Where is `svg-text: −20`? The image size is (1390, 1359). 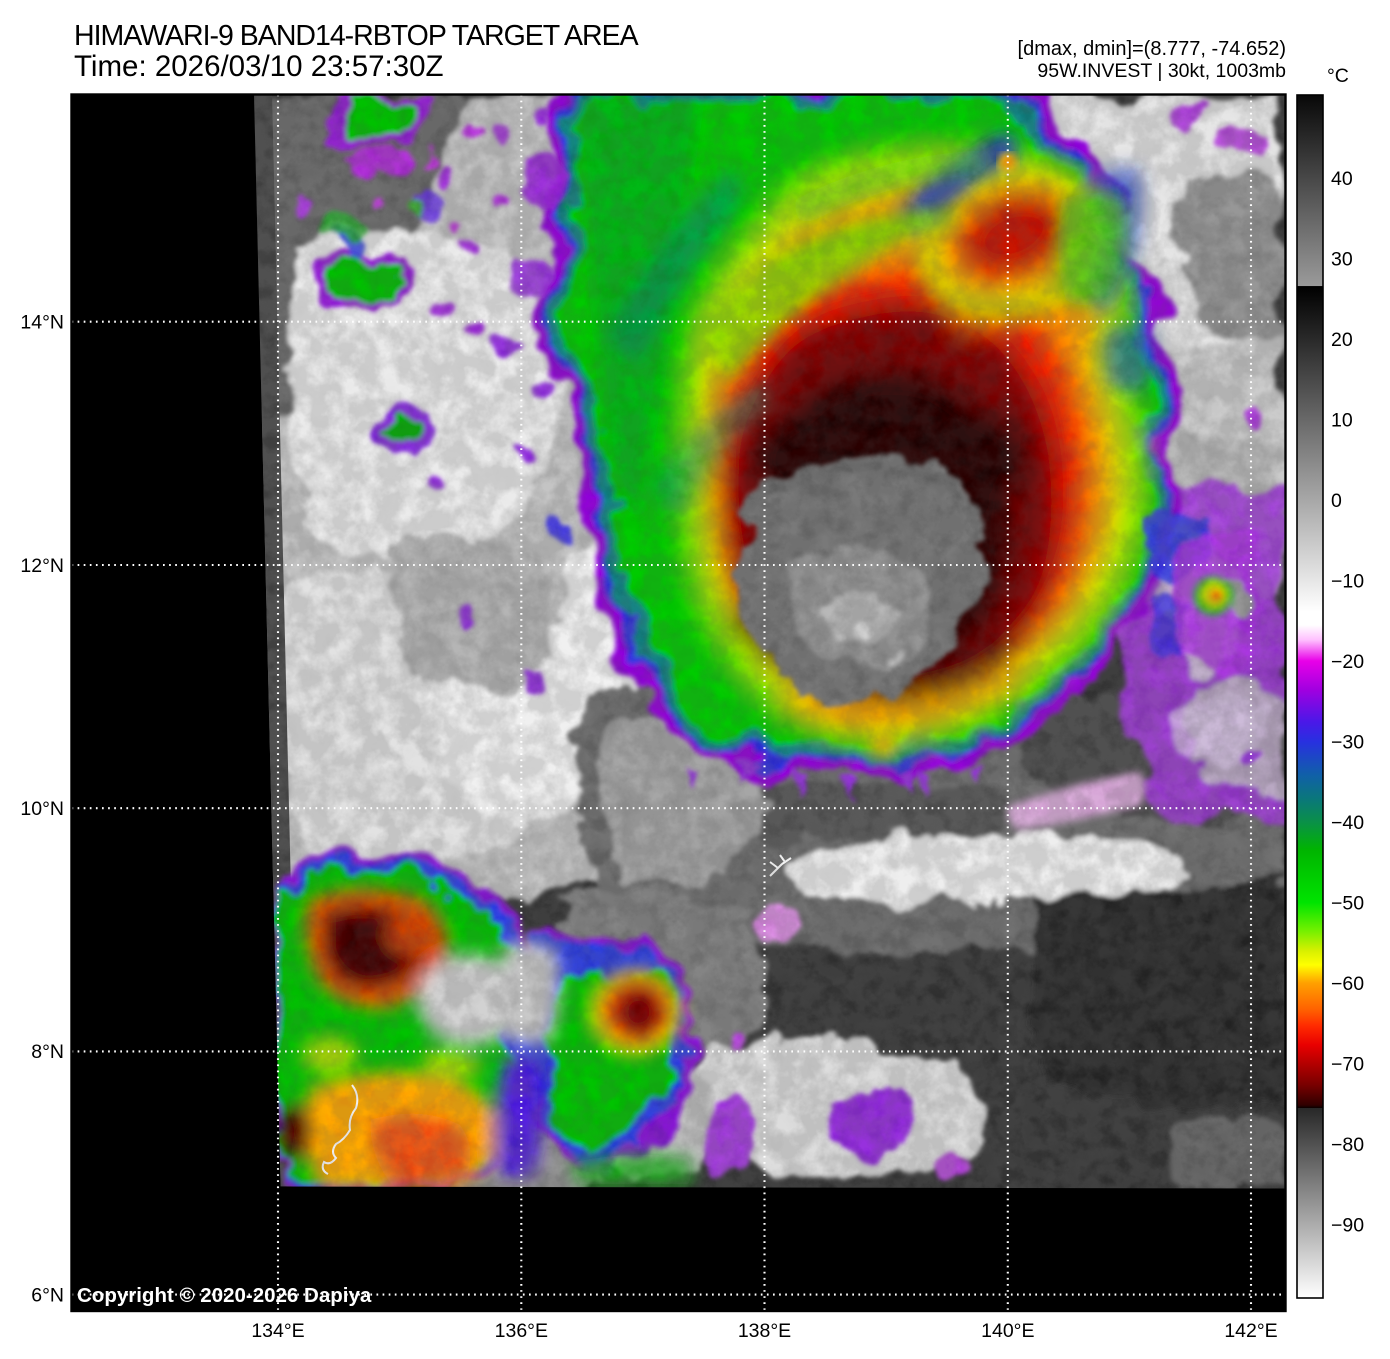 svg-text: −20 is located at coordinates (1347, 662).